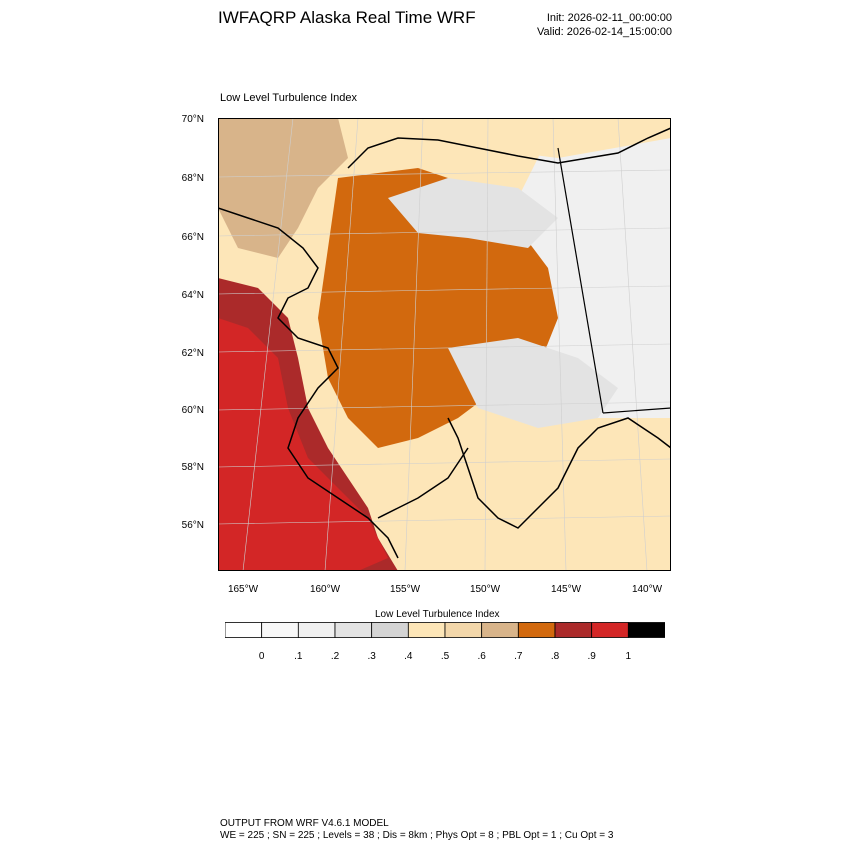 The image size is (850, 850). I want to click on colorbar, so click(445, 630).